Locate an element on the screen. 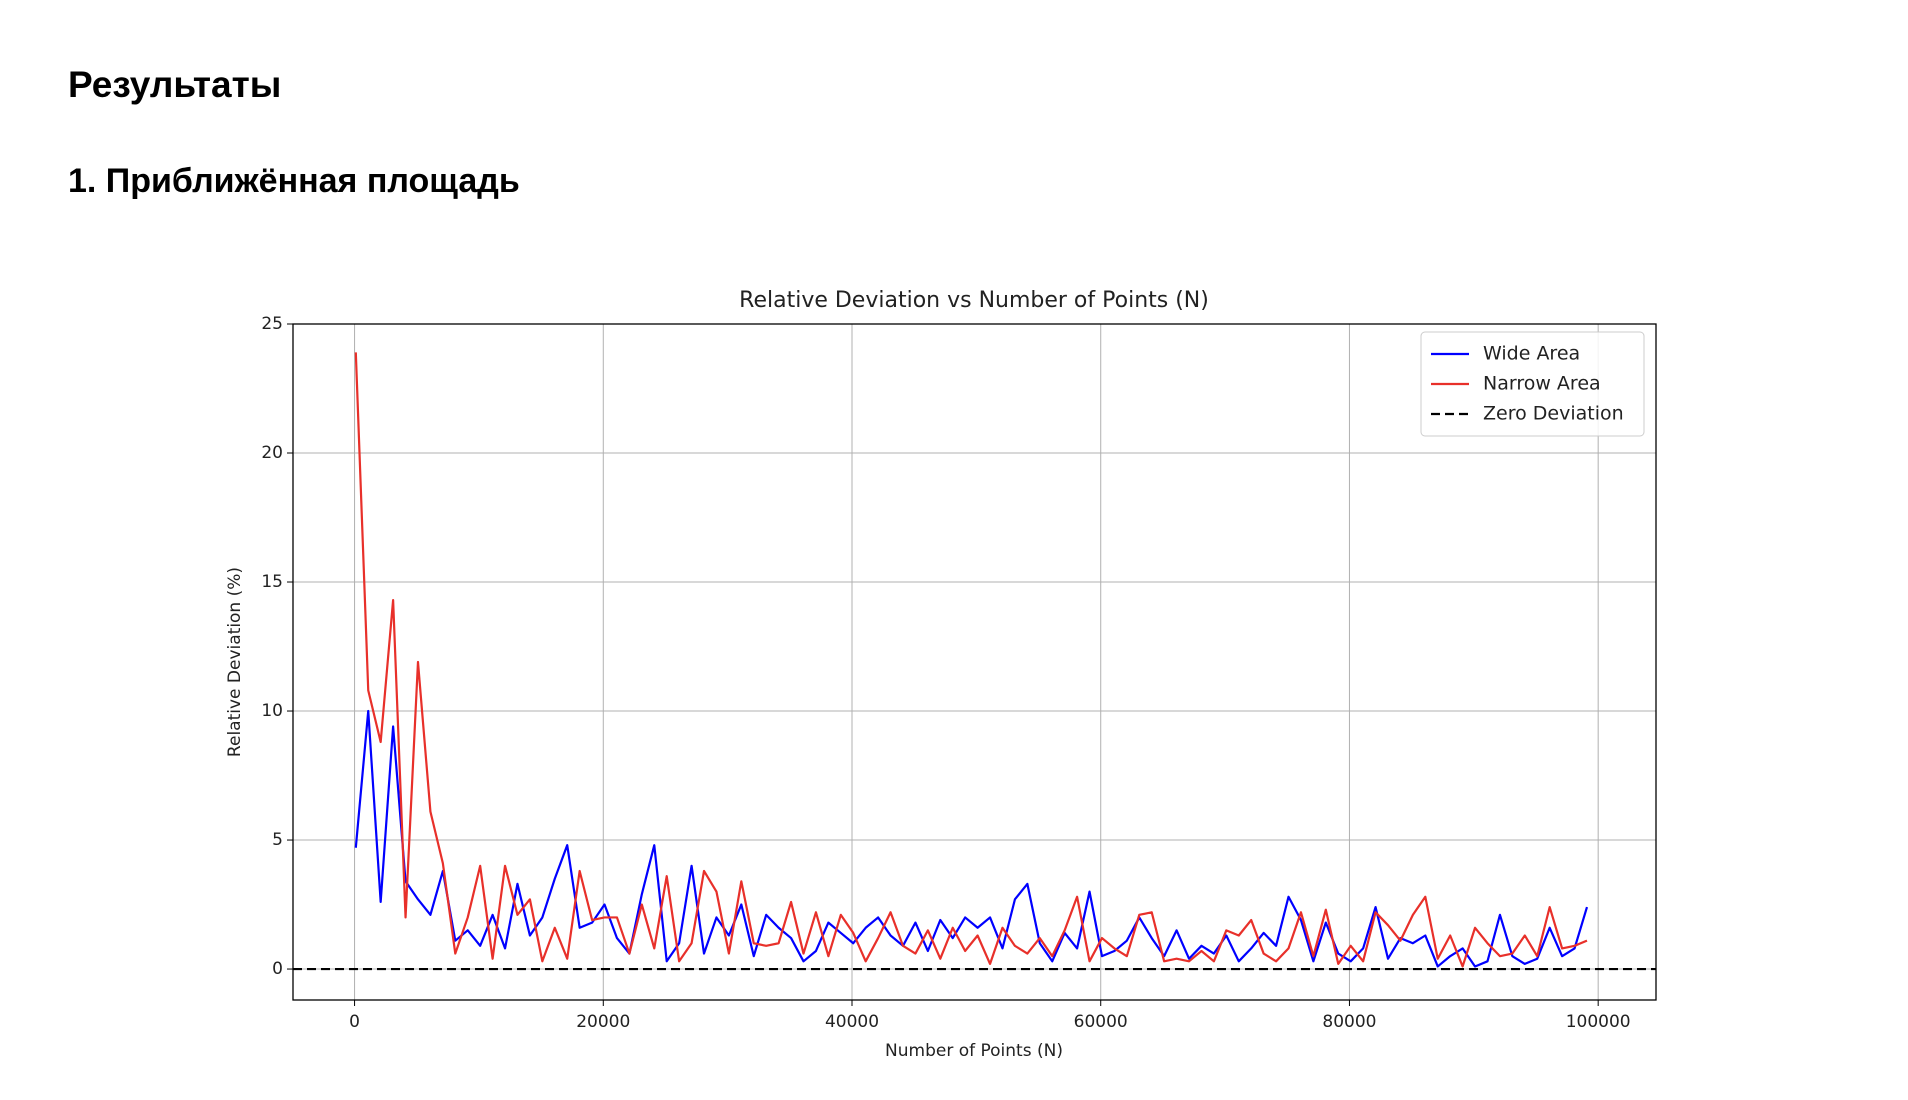 This screenshot has height=1100, width=1908. x-tick-label: 80000 is located at coordinates (1349, 1022).